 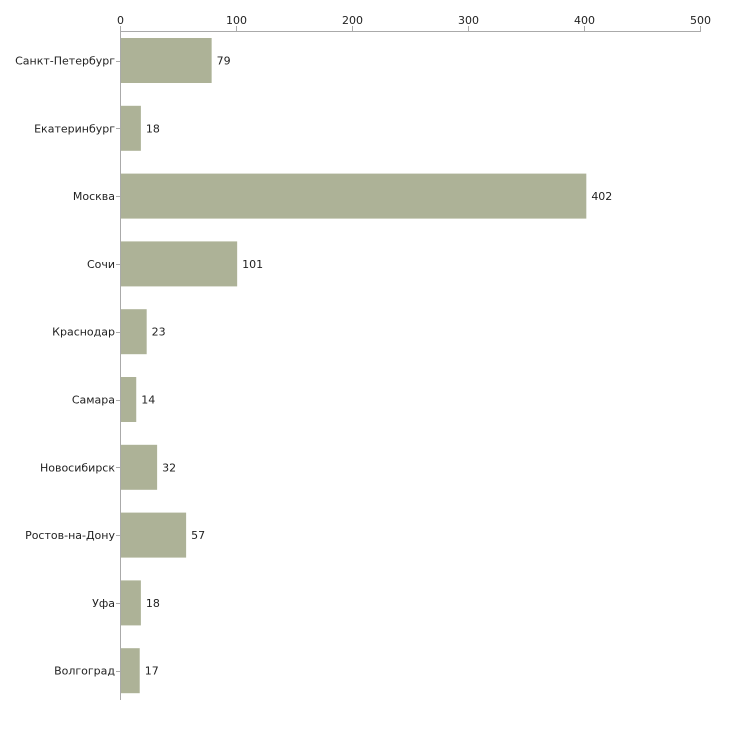 What do you see at coordinates (103, 603) in the screenshot?
I see `category-label: Уфа` at bounding box center [103, 603].